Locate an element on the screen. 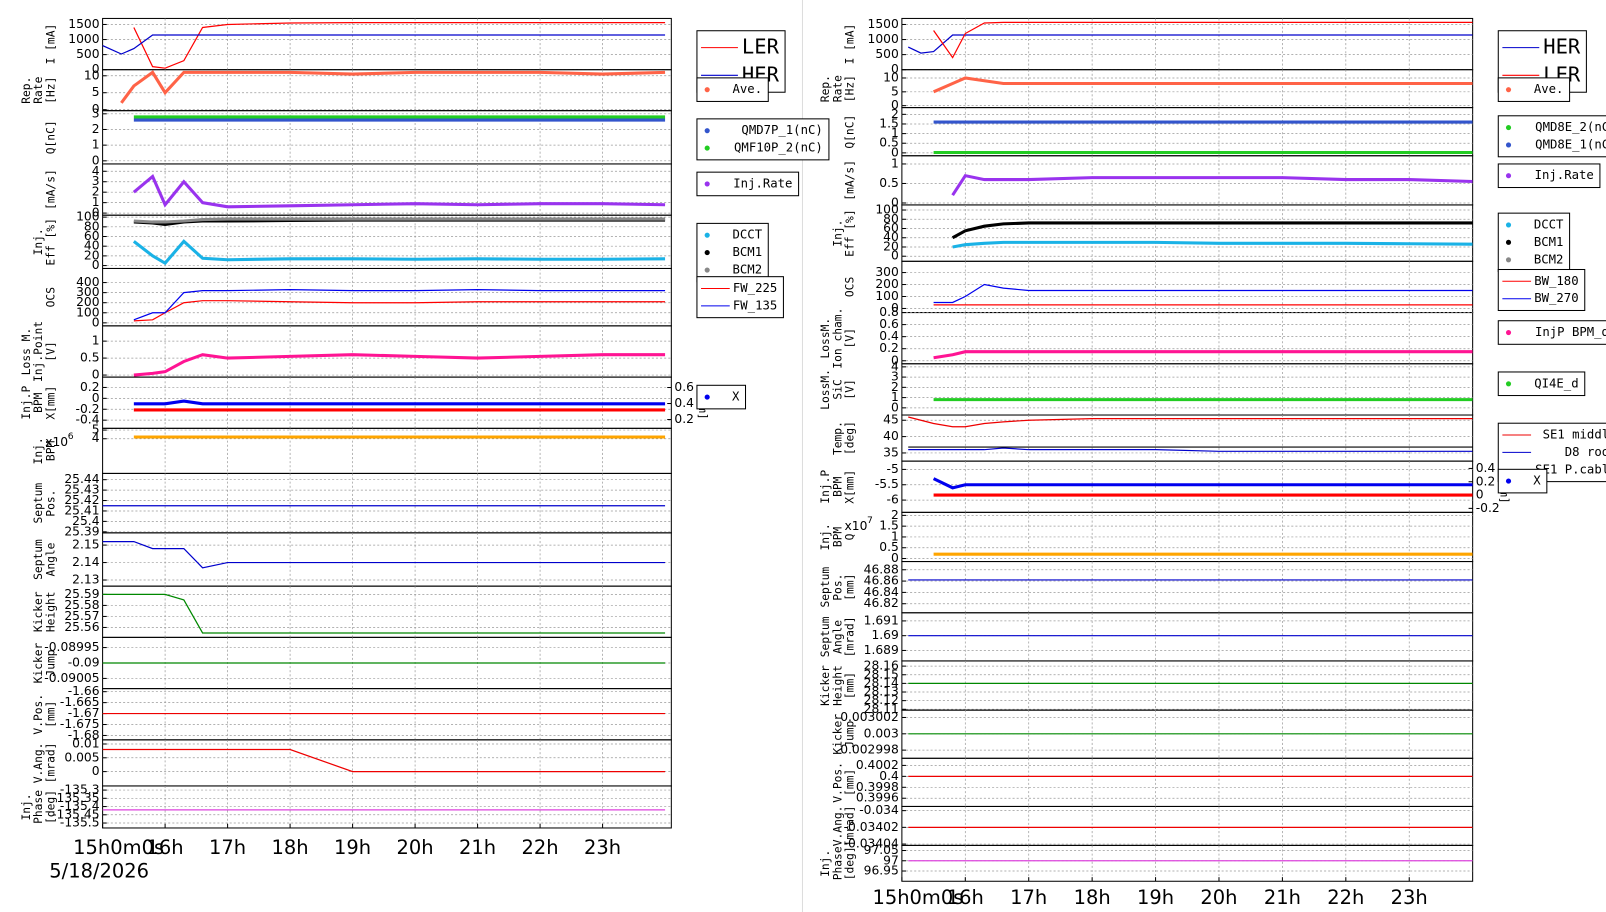  y-axis-label: Inj.P is located at coordinates (26, 403).